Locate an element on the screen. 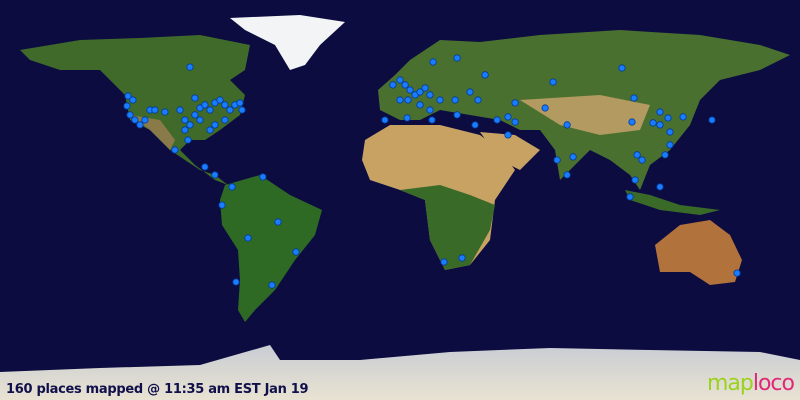 This screenshot has height=400, width=800. logo-part-map: map is located at coordinates (730, 383).